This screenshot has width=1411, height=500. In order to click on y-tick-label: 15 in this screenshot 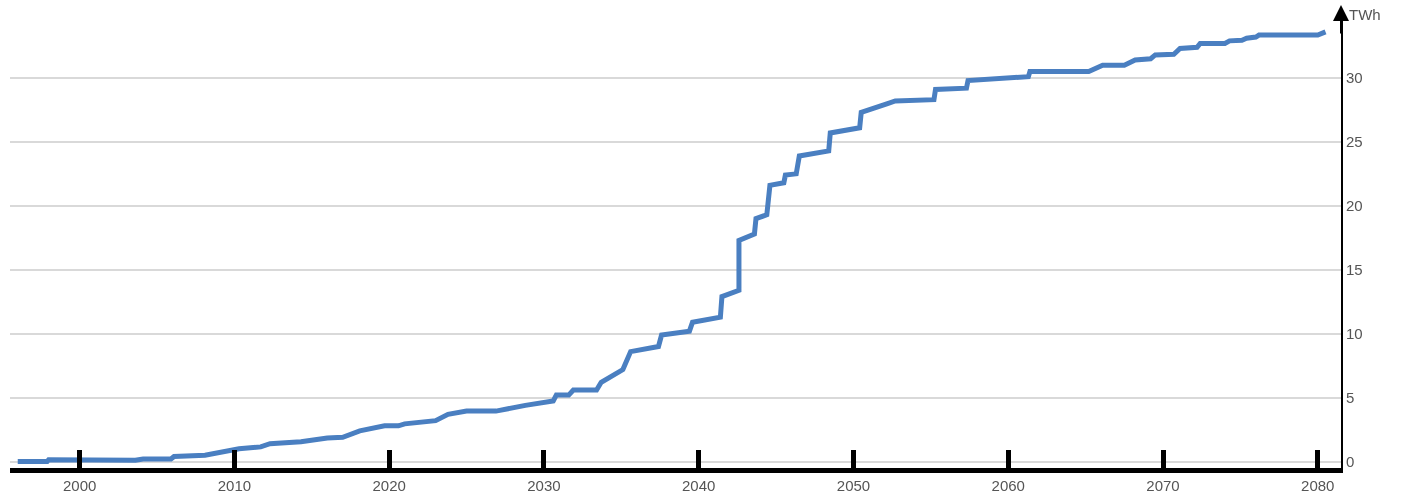, I will do `click(1354, 270)`.